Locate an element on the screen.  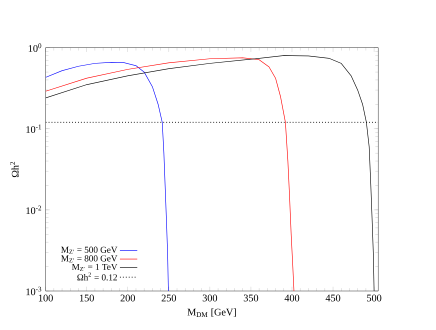
legend-label: M$_{Z′}$ = 500 GeV is located at coordinates (89, 250).